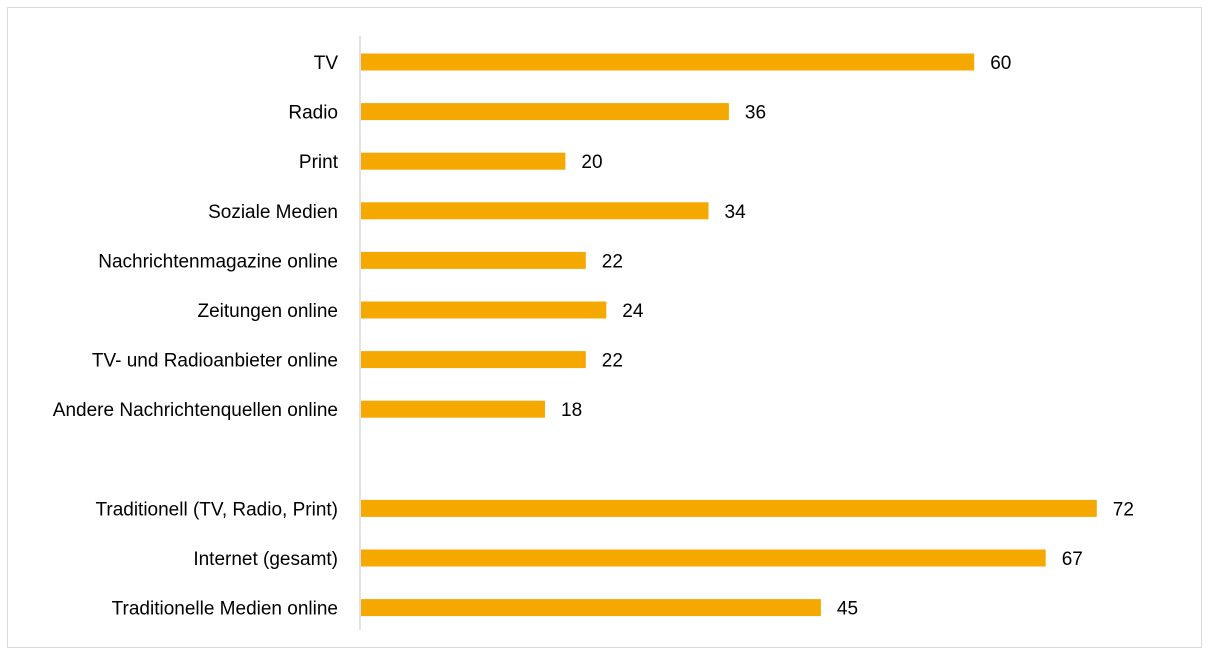 Image resolution: width=1210 pixels, height=655 pixels. What do you see at coordinates (216, 509) in the screenshot?
I see `category-label-8: Traditionell (TV, Radio, Print)` at bounding box center [216, 509].